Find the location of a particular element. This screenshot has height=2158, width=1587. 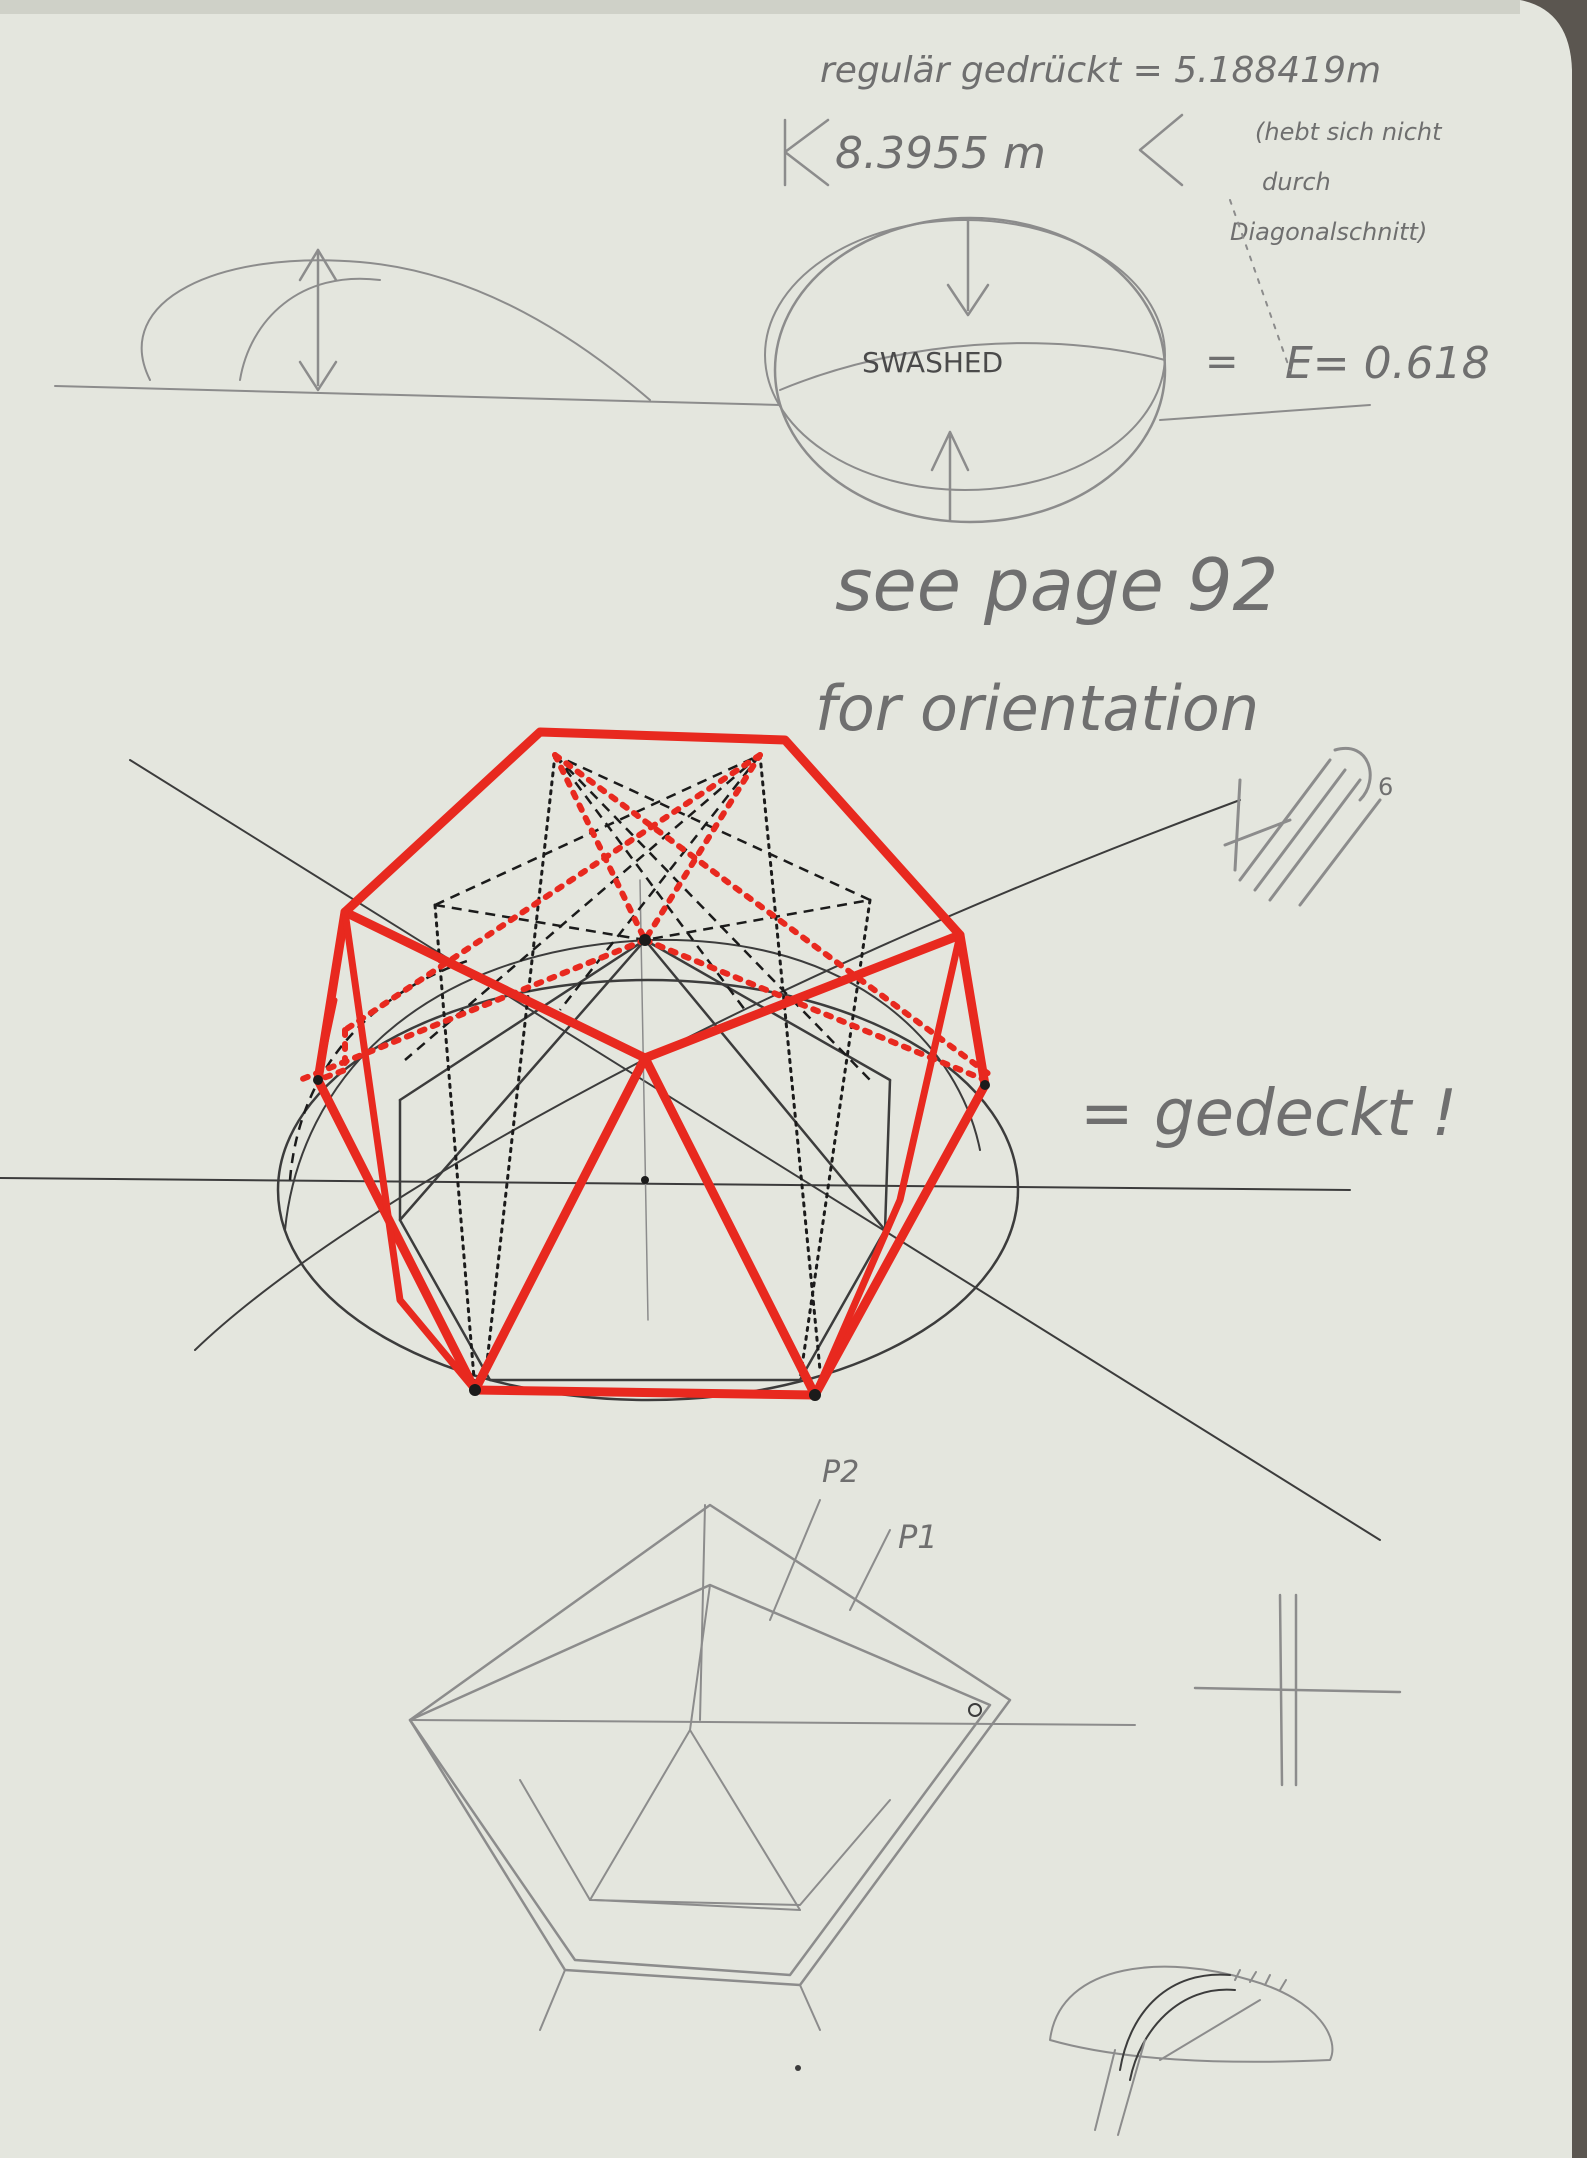

cross-sketch is located at coordinates (1297, 1690).